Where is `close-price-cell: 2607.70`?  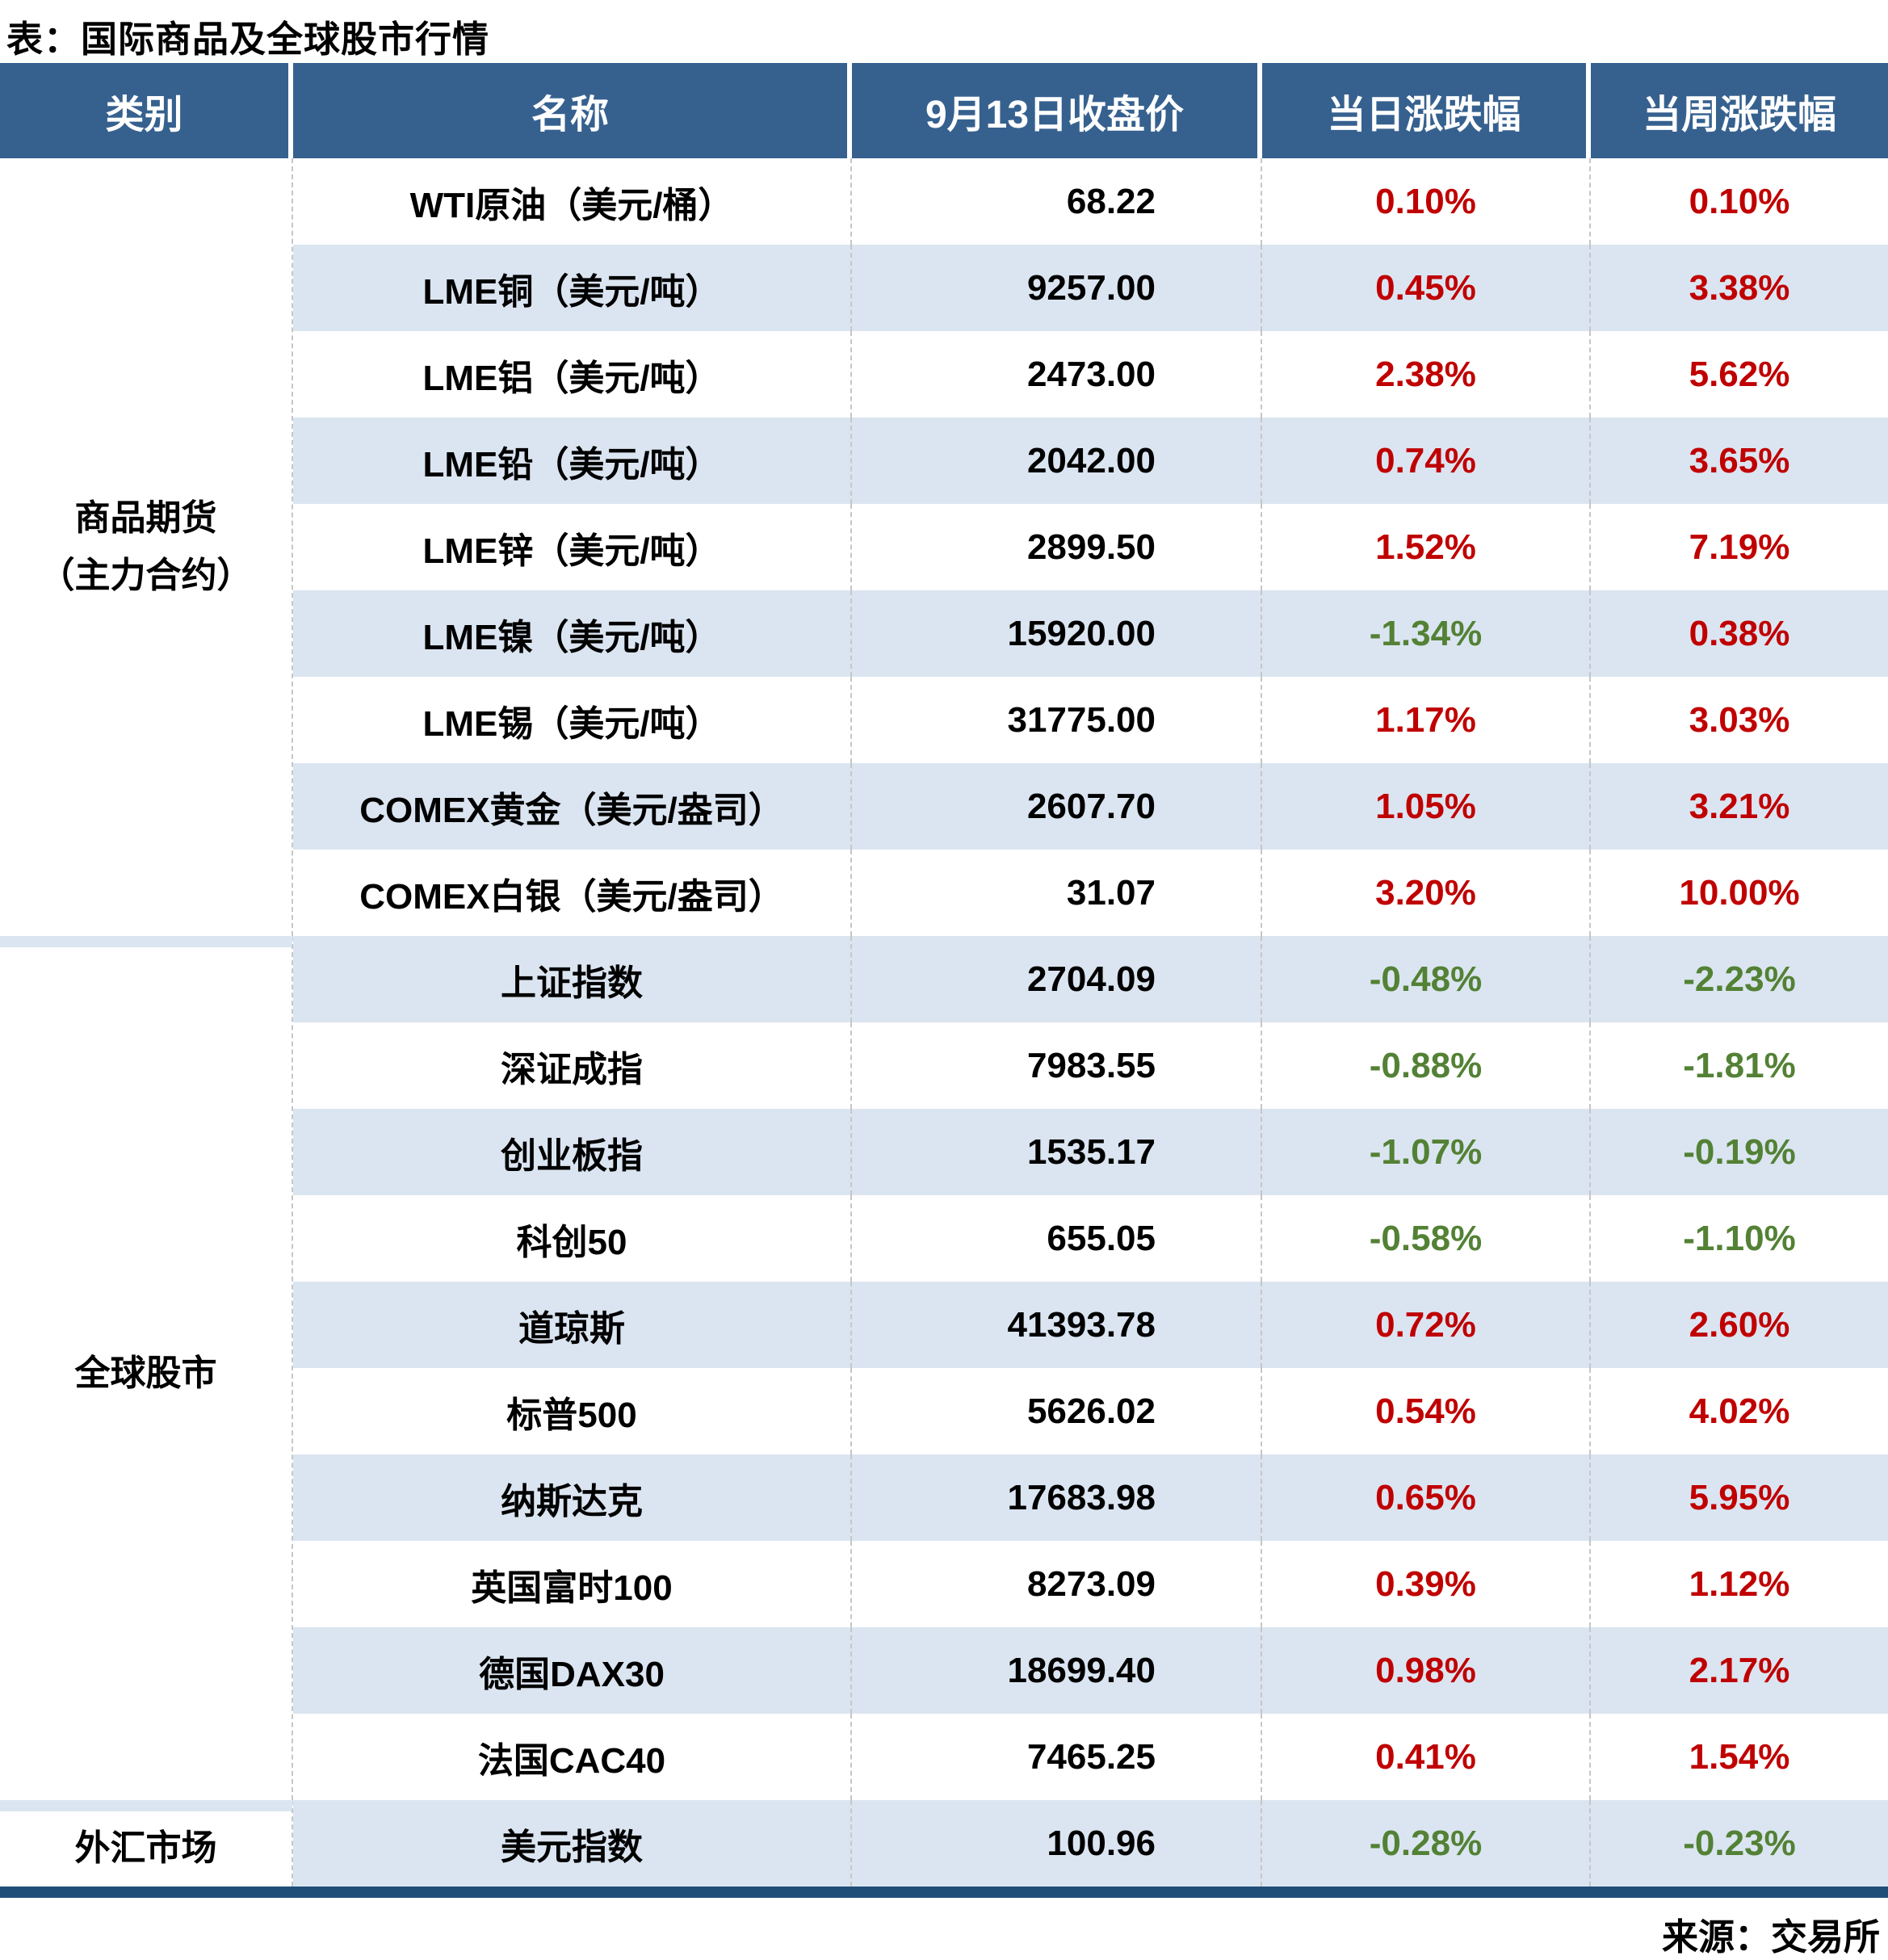 close-price-cell: 2607.70 is located at coordinates (1057, 806).